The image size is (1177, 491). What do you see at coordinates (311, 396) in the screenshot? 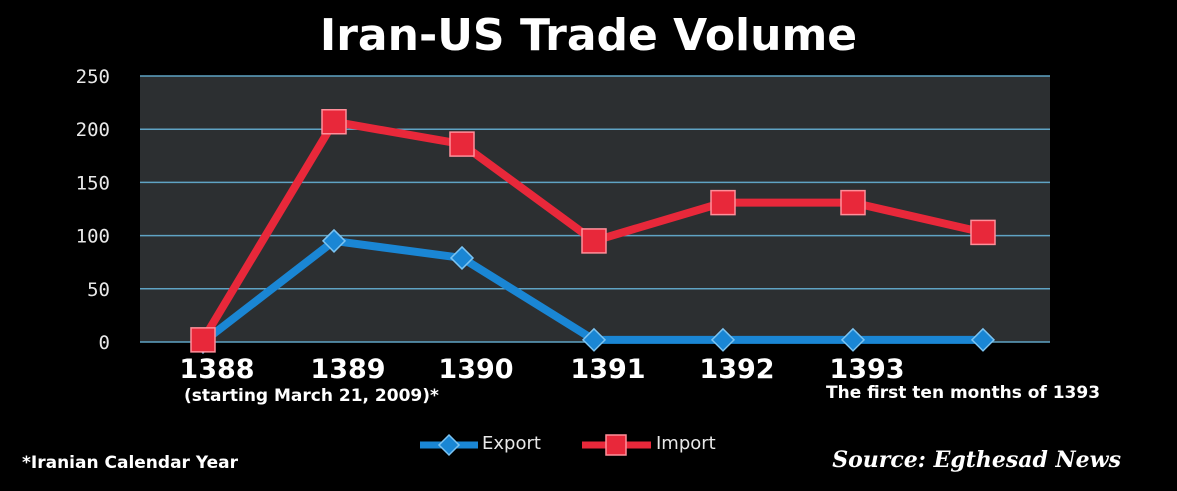
I see `x-sublabel-first: (starting March 21, 2009)*` at bounding box center [311, 396].